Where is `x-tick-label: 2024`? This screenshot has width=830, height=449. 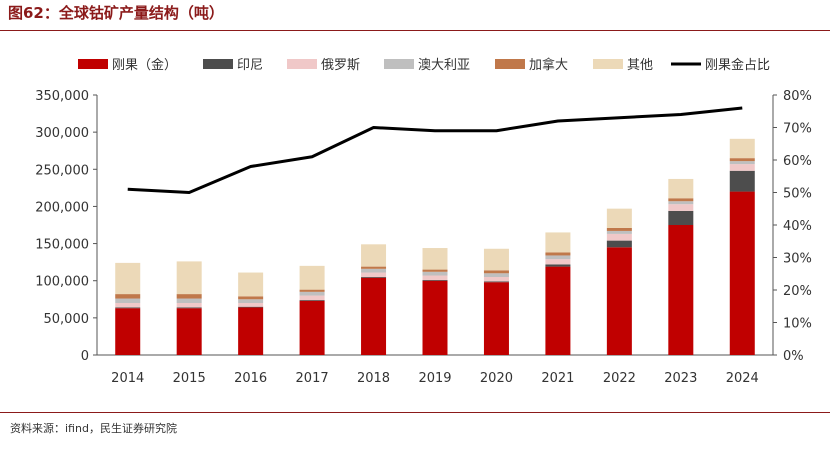
x-tick-label: 2024 is located at coordinates (742, 378).